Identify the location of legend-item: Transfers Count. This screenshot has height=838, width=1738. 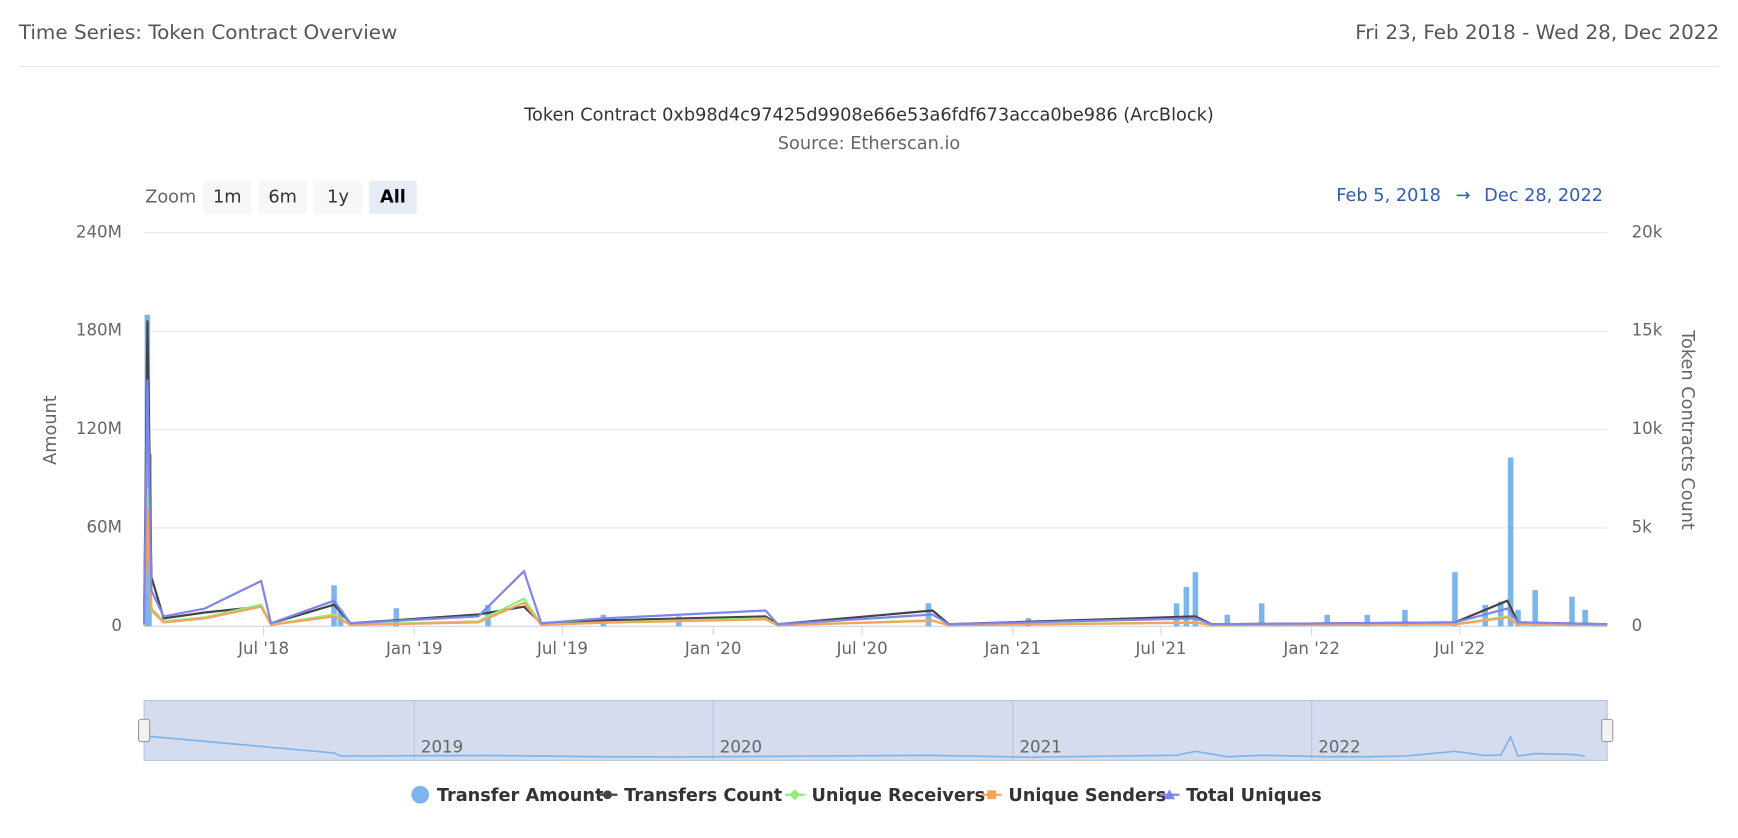
(690, 796).